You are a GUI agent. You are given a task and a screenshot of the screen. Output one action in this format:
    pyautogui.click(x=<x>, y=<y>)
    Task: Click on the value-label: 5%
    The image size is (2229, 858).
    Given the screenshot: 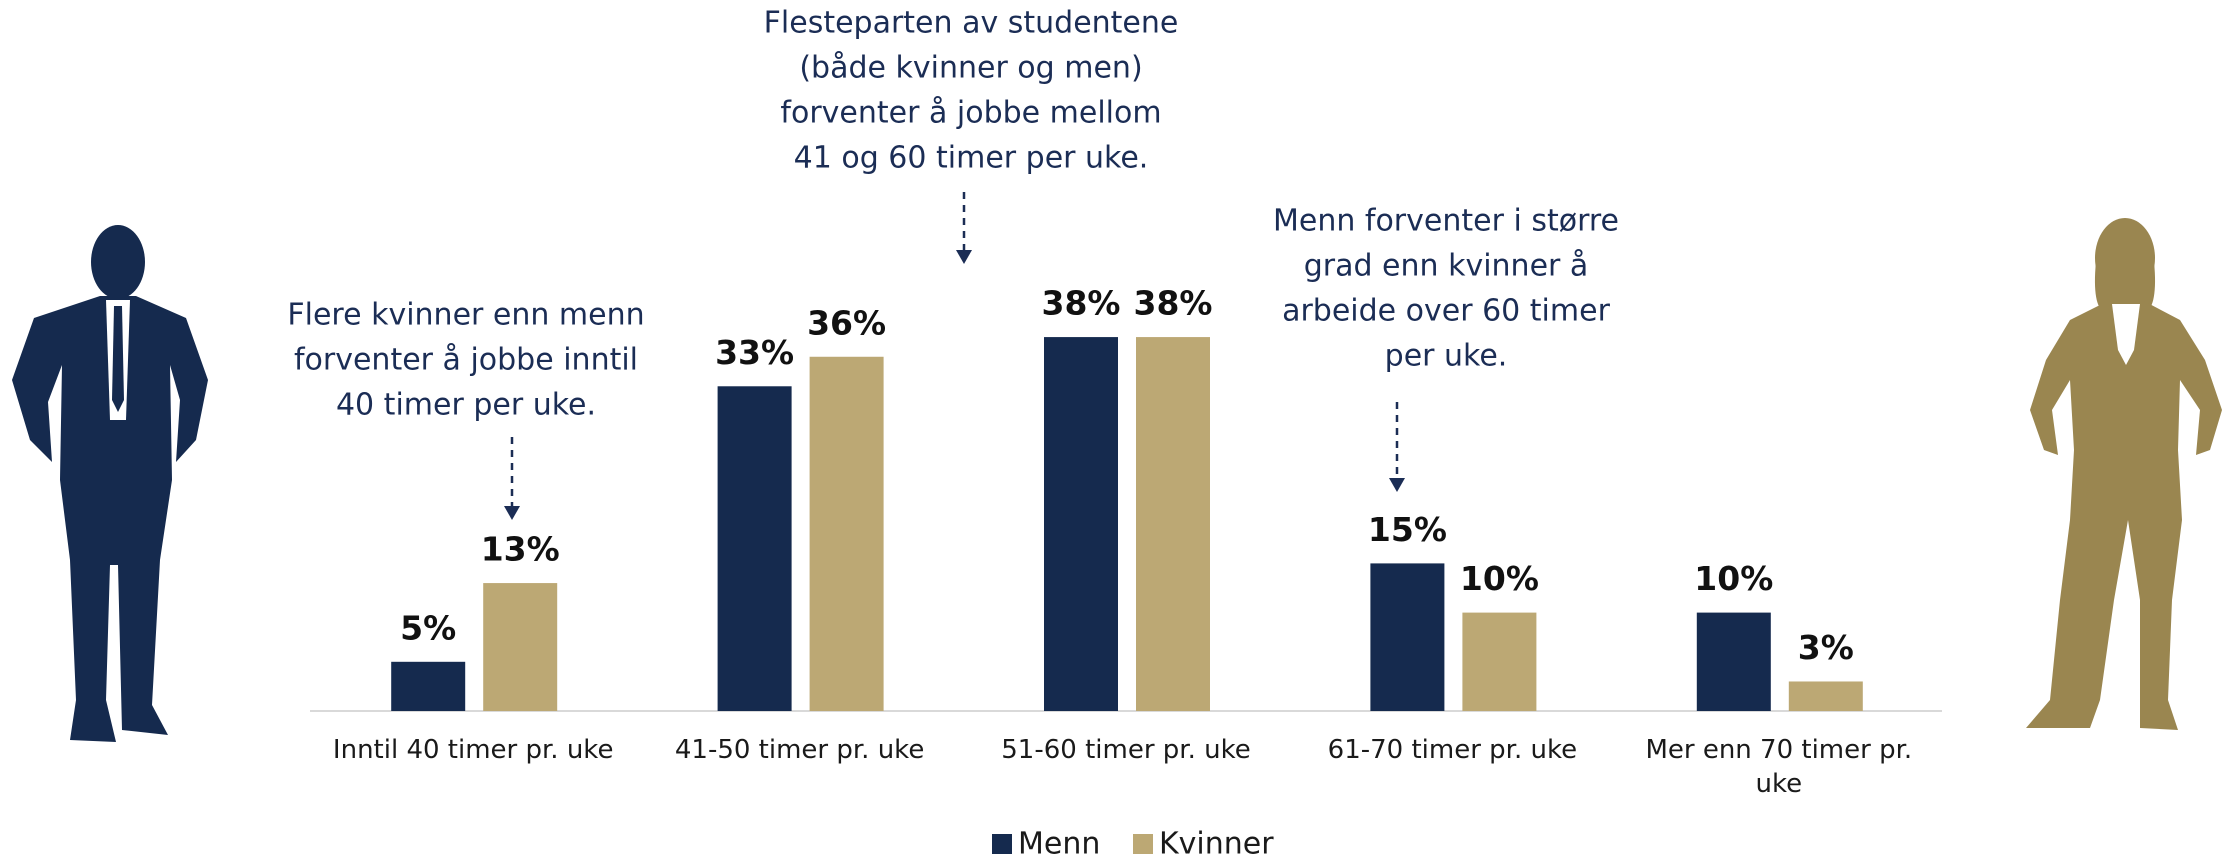 What is the action you would take?
    pyautogui.click(x=428, y=627)
    